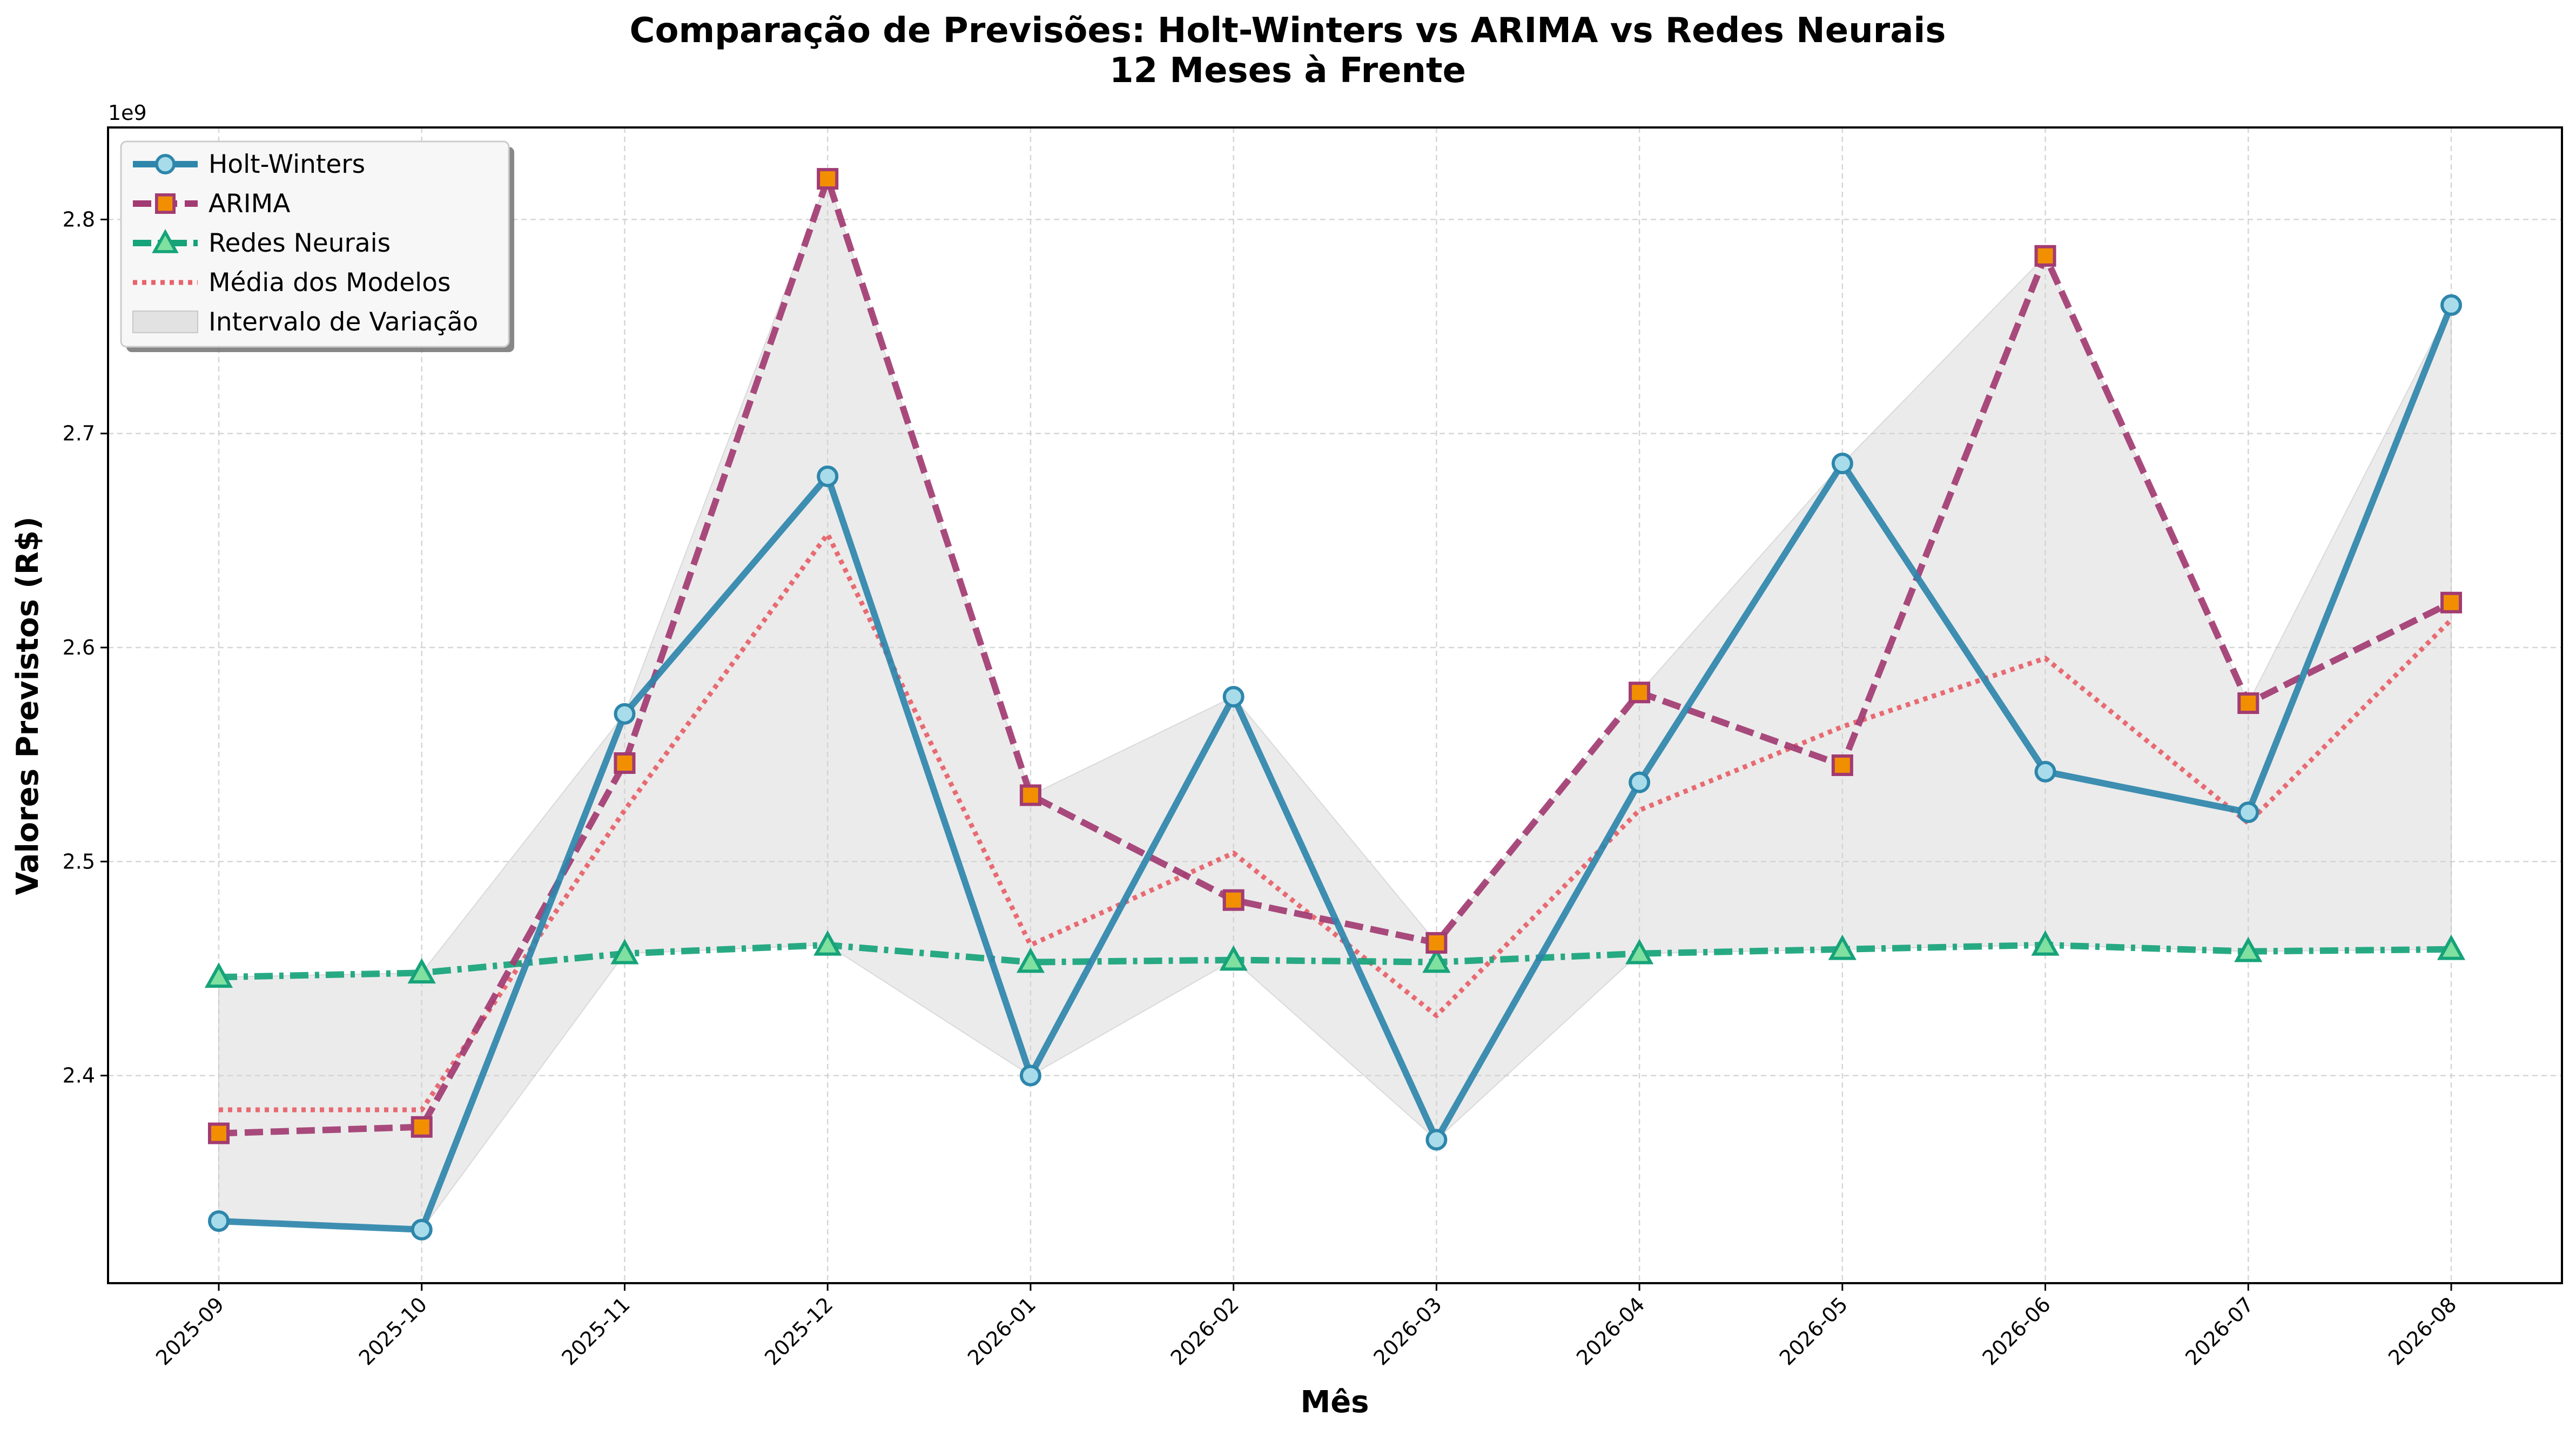 Image resolution: width=2576 pixels, height=1436 pixels. Describe the element at coordinates (79, 1076) in the screenshot. I see `y-tick-label: 2.4` at that location.